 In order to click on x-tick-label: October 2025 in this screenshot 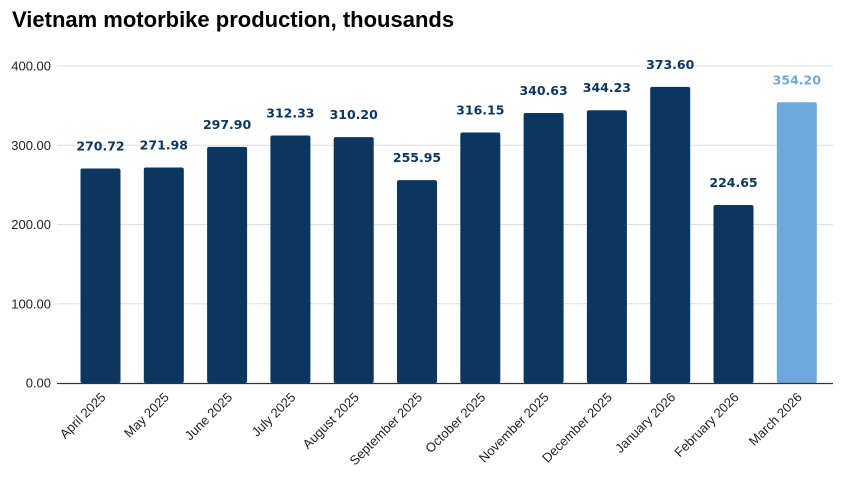, I will do `click(455, 423)`.